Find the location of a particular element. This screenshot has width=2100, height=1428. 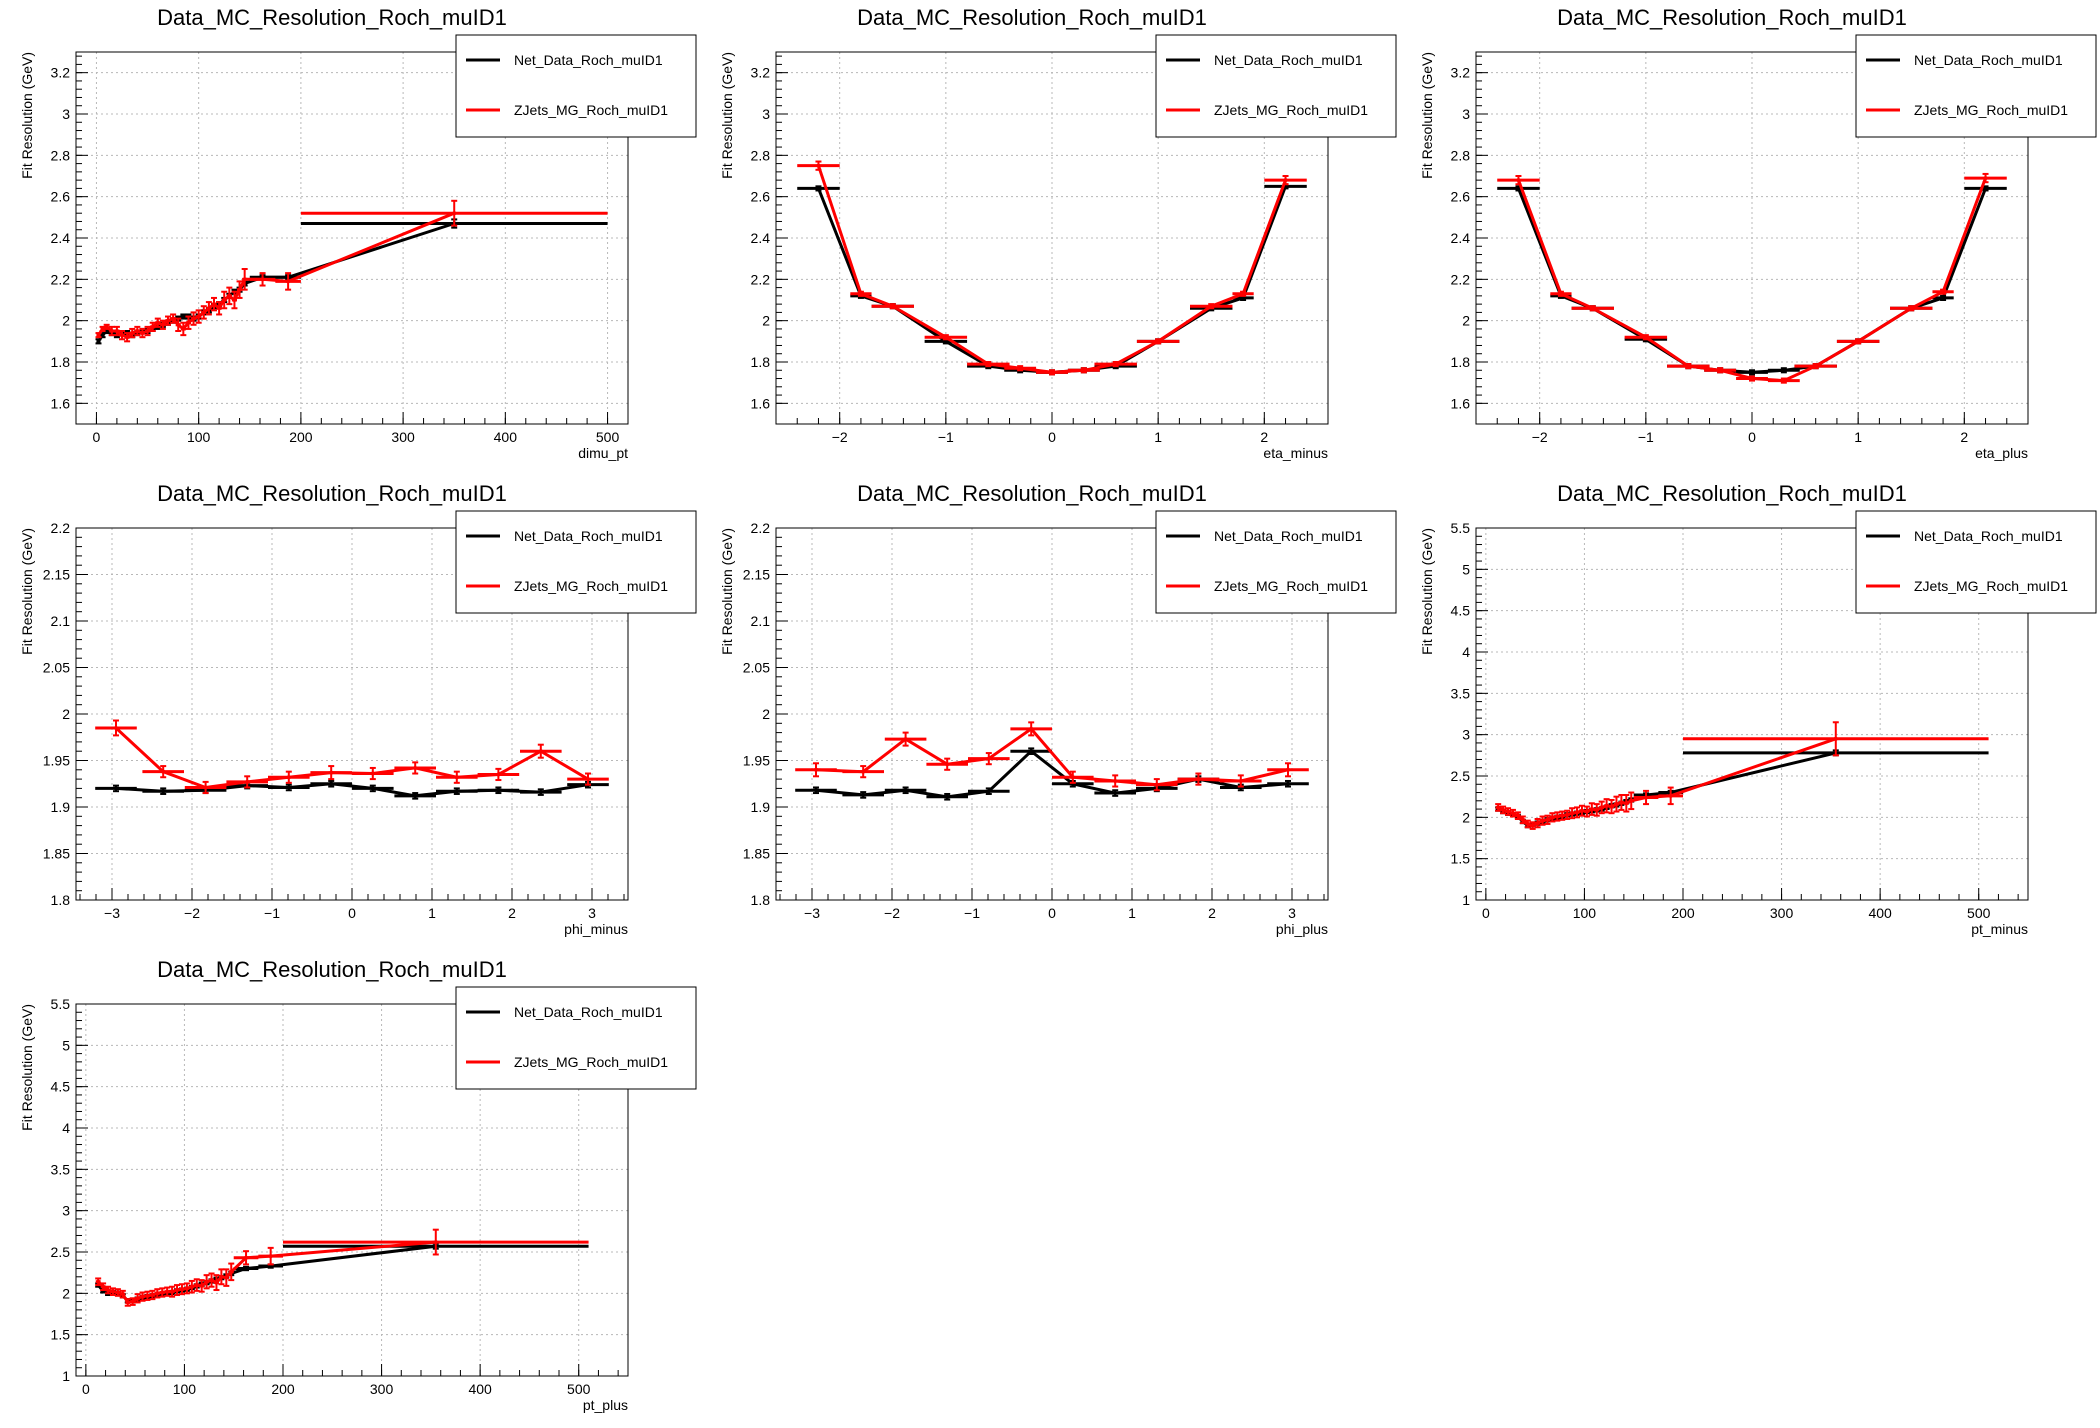

series-line is located at coordinates (1752, 280).